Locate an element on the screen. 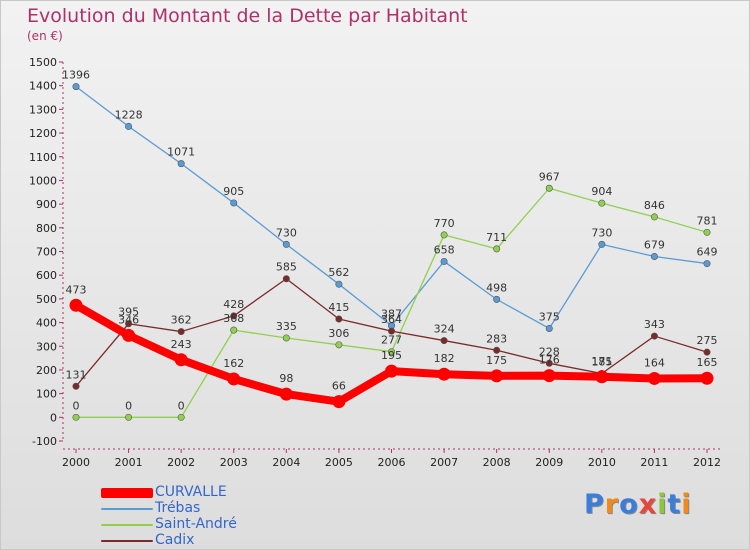  data-label: 1071 is located at coordinates (181, 152).